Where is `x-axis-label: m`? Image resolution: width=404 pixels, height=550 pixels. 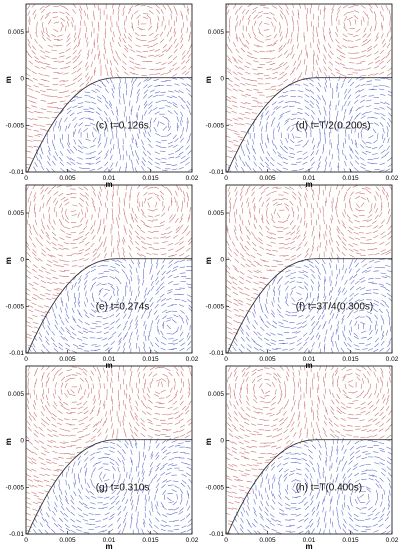 x-axis-label: m is located at coordinates (308, 546).